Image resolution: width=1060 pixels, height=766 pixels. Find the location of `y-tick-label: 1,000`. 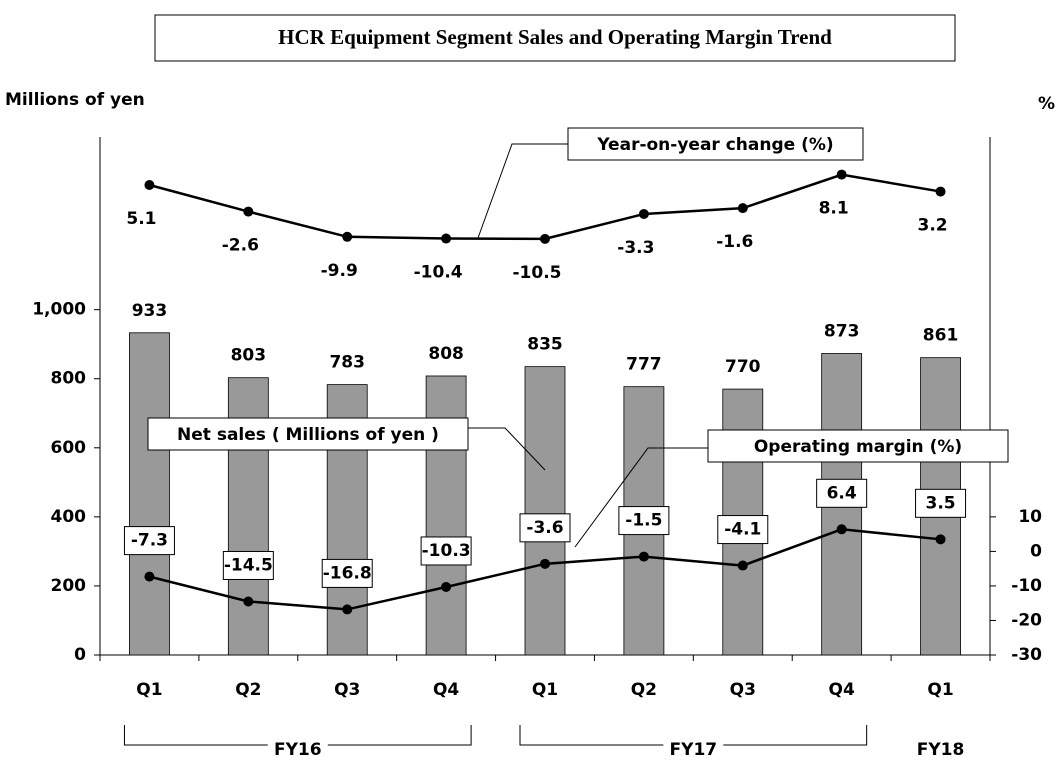

y-tick-label: 1,000 is located at coordinates (59, 310).